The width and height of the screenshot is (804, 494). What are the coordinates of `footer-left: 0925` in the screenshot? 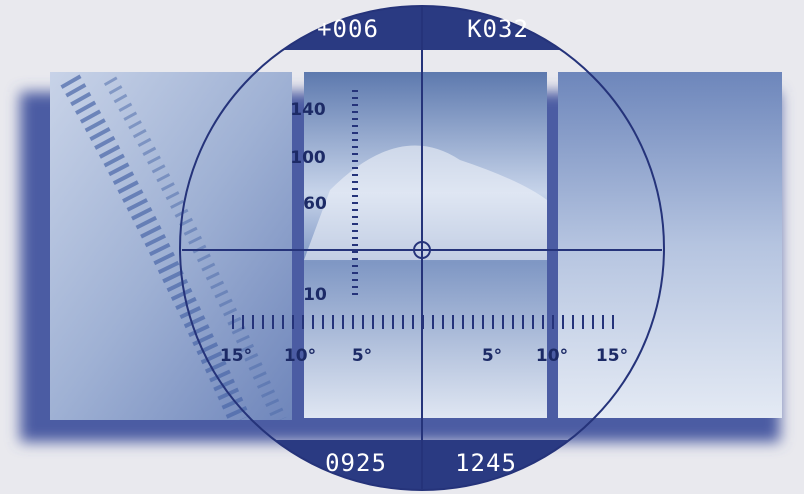 It's located at (356, 463).